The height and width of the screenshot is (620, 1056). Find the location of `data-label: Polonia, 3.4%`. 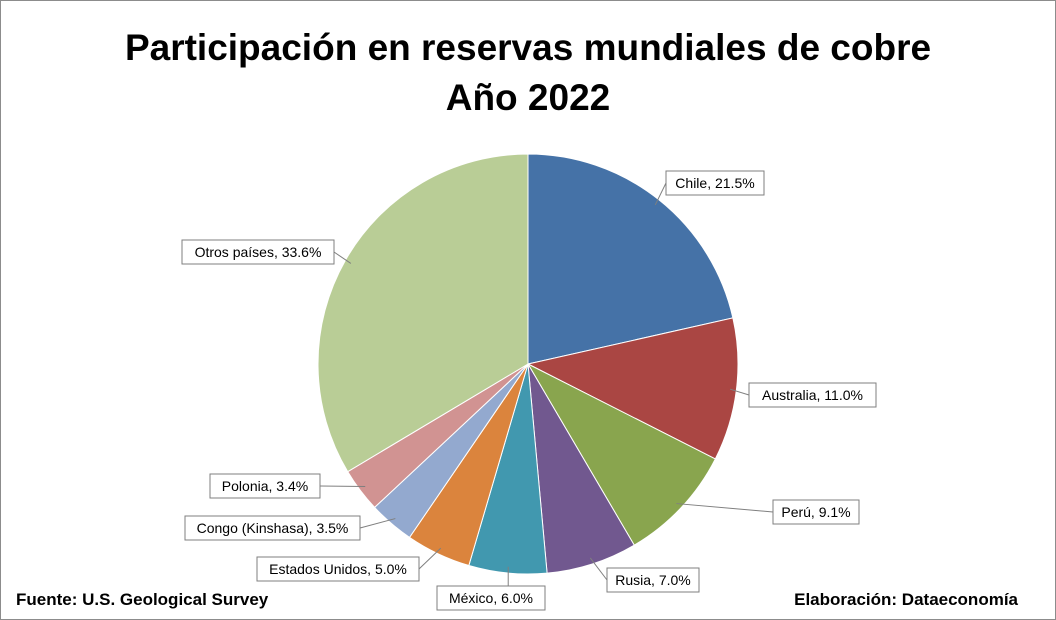

data-label: Polonia, 3.4% is located at coordinates (265, 486).